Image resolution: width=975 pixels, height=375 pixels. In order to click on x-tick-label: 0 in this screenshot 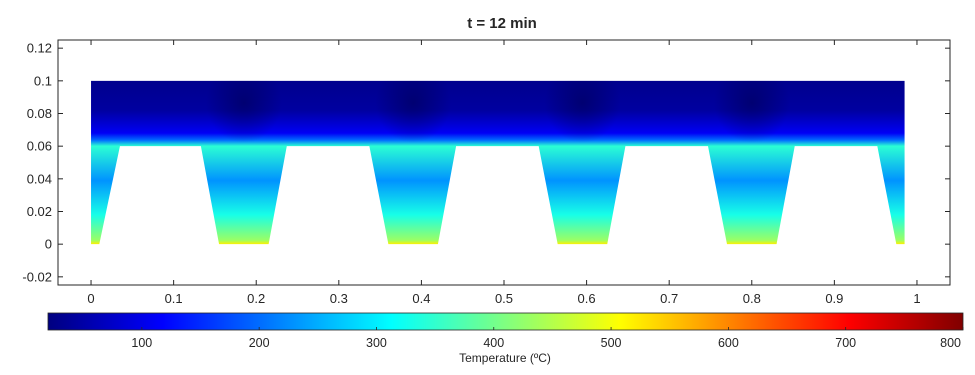, I will do `click(90, 298)`.